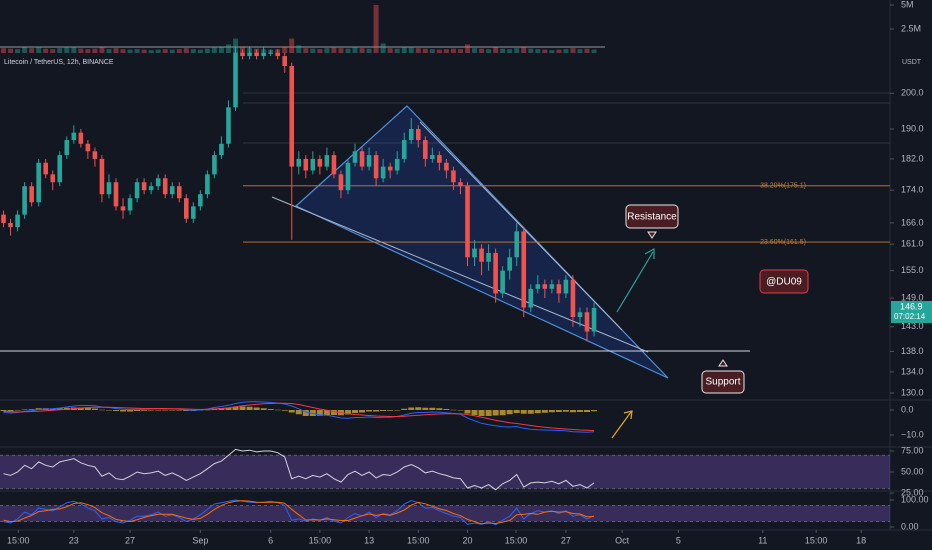 The width and height of the screenshot is (932, 550). Describe the element at coordinates (911, 306) in the screenshot. I see `last-price-label: 146.9` at that location.